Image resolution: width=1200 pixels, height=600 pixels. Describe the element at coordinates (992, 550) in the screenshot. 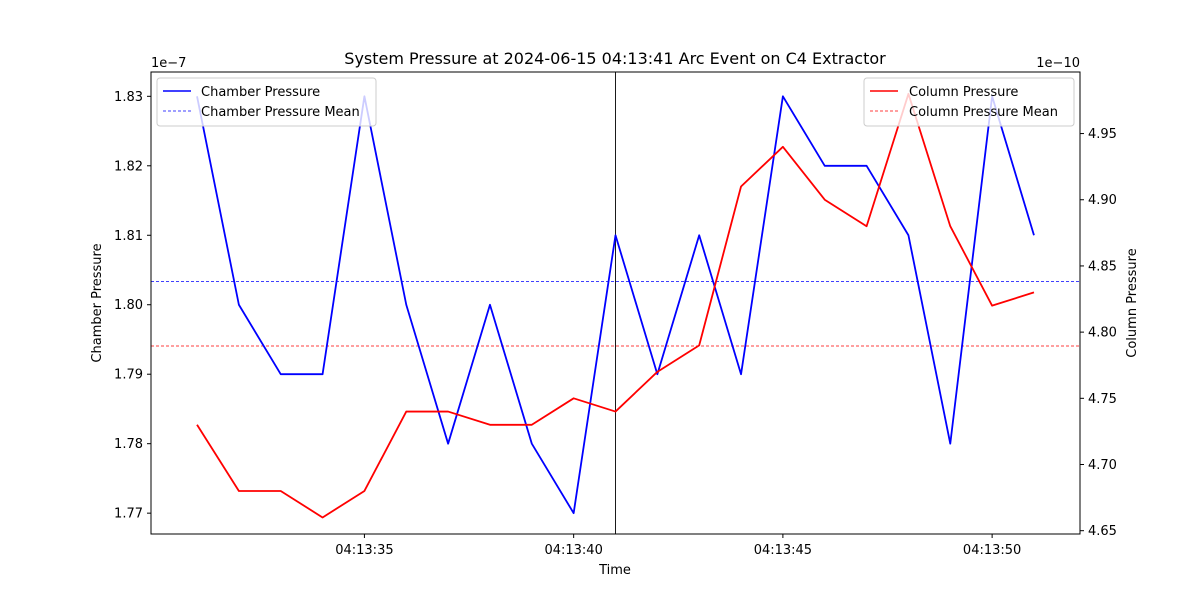

I see `x-axis-tick-label: 04:13:50` at that location.